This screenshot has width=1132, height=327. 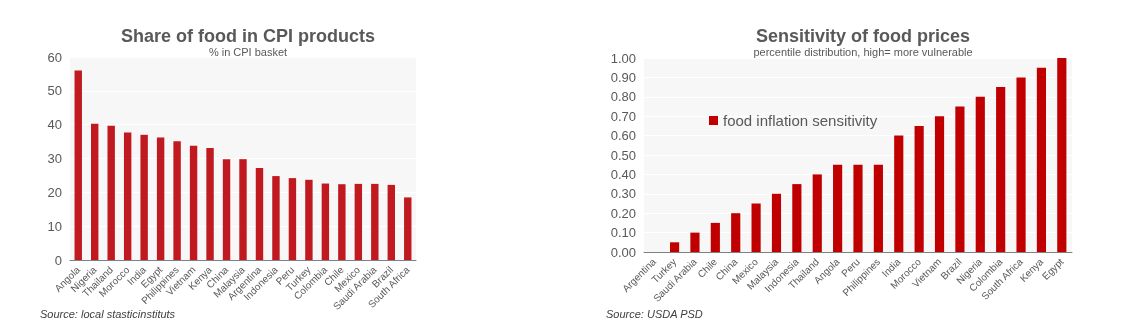 I want to click on chart-title: Share of food in CPI products, so click(x=248, y=36).